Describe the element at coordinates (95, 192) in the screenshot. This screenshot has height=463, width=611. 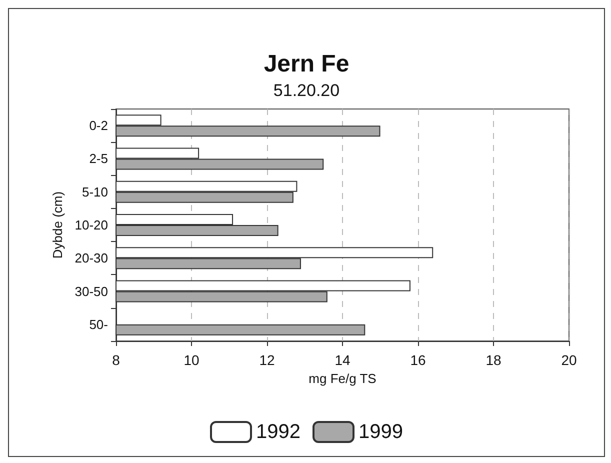
I see `y-tick-label: 5-10` at that location.